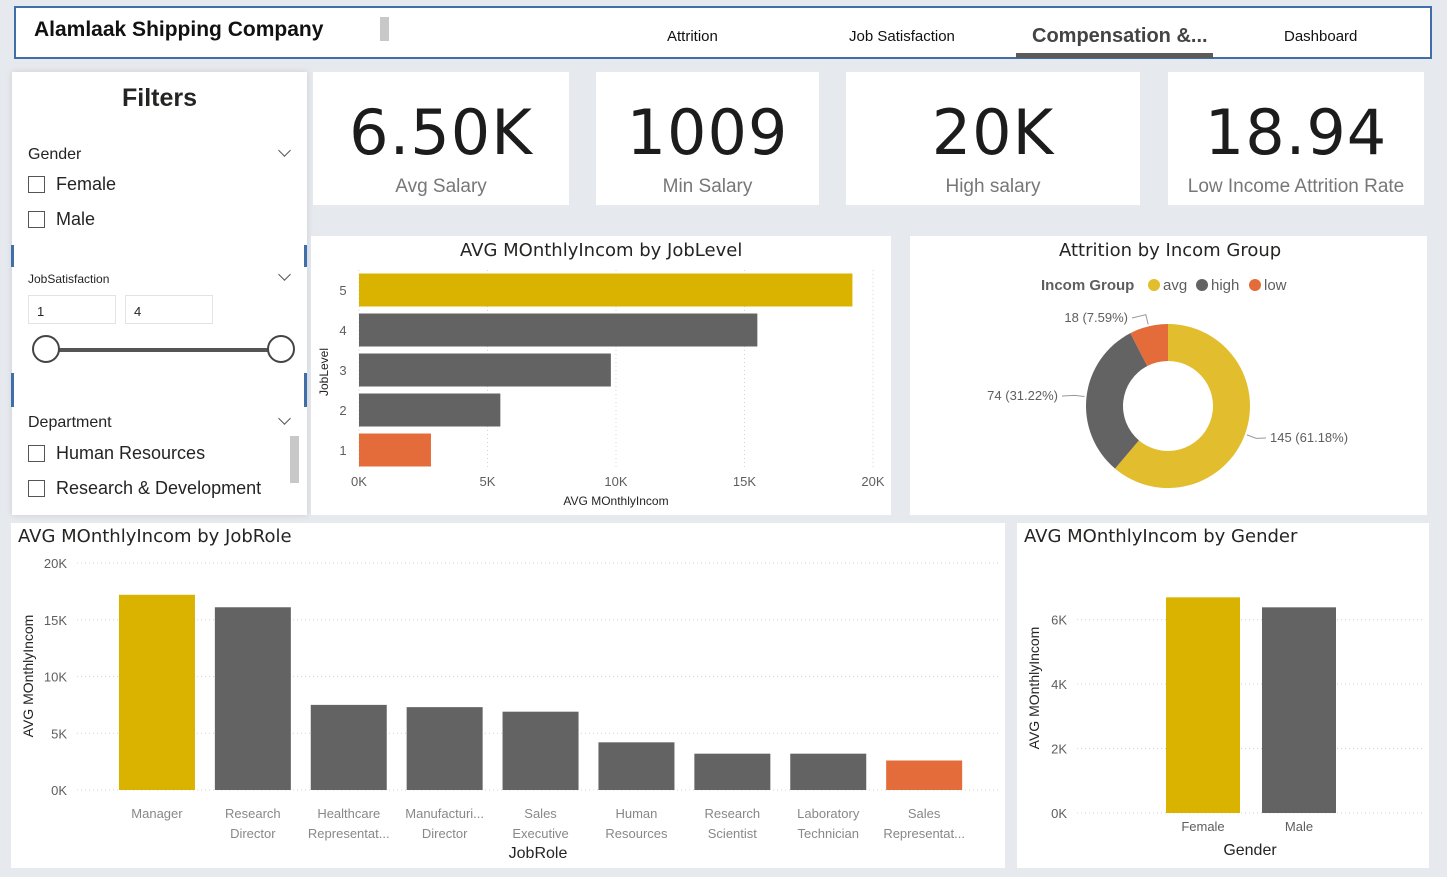 The image size is (1447, 877). I want to click on donut-slice, so click(1182, 406).